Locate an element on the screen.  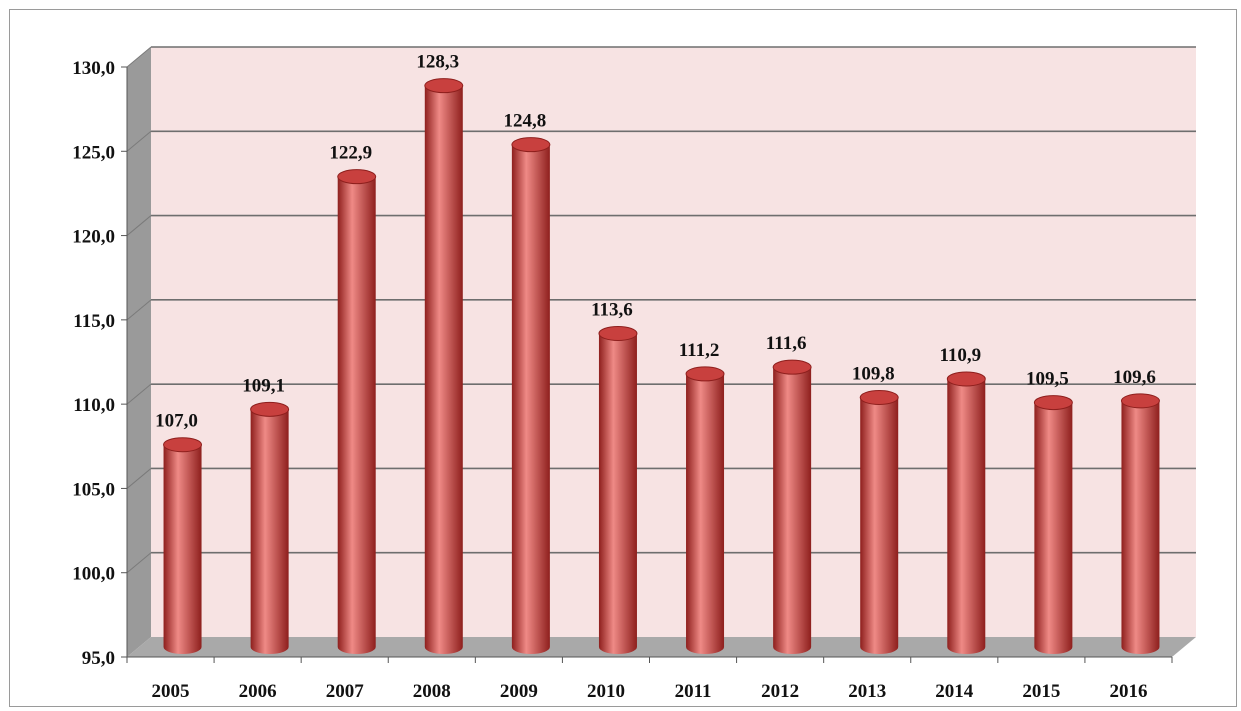
data-label: 122,9 is located at coordinates (350, 153).